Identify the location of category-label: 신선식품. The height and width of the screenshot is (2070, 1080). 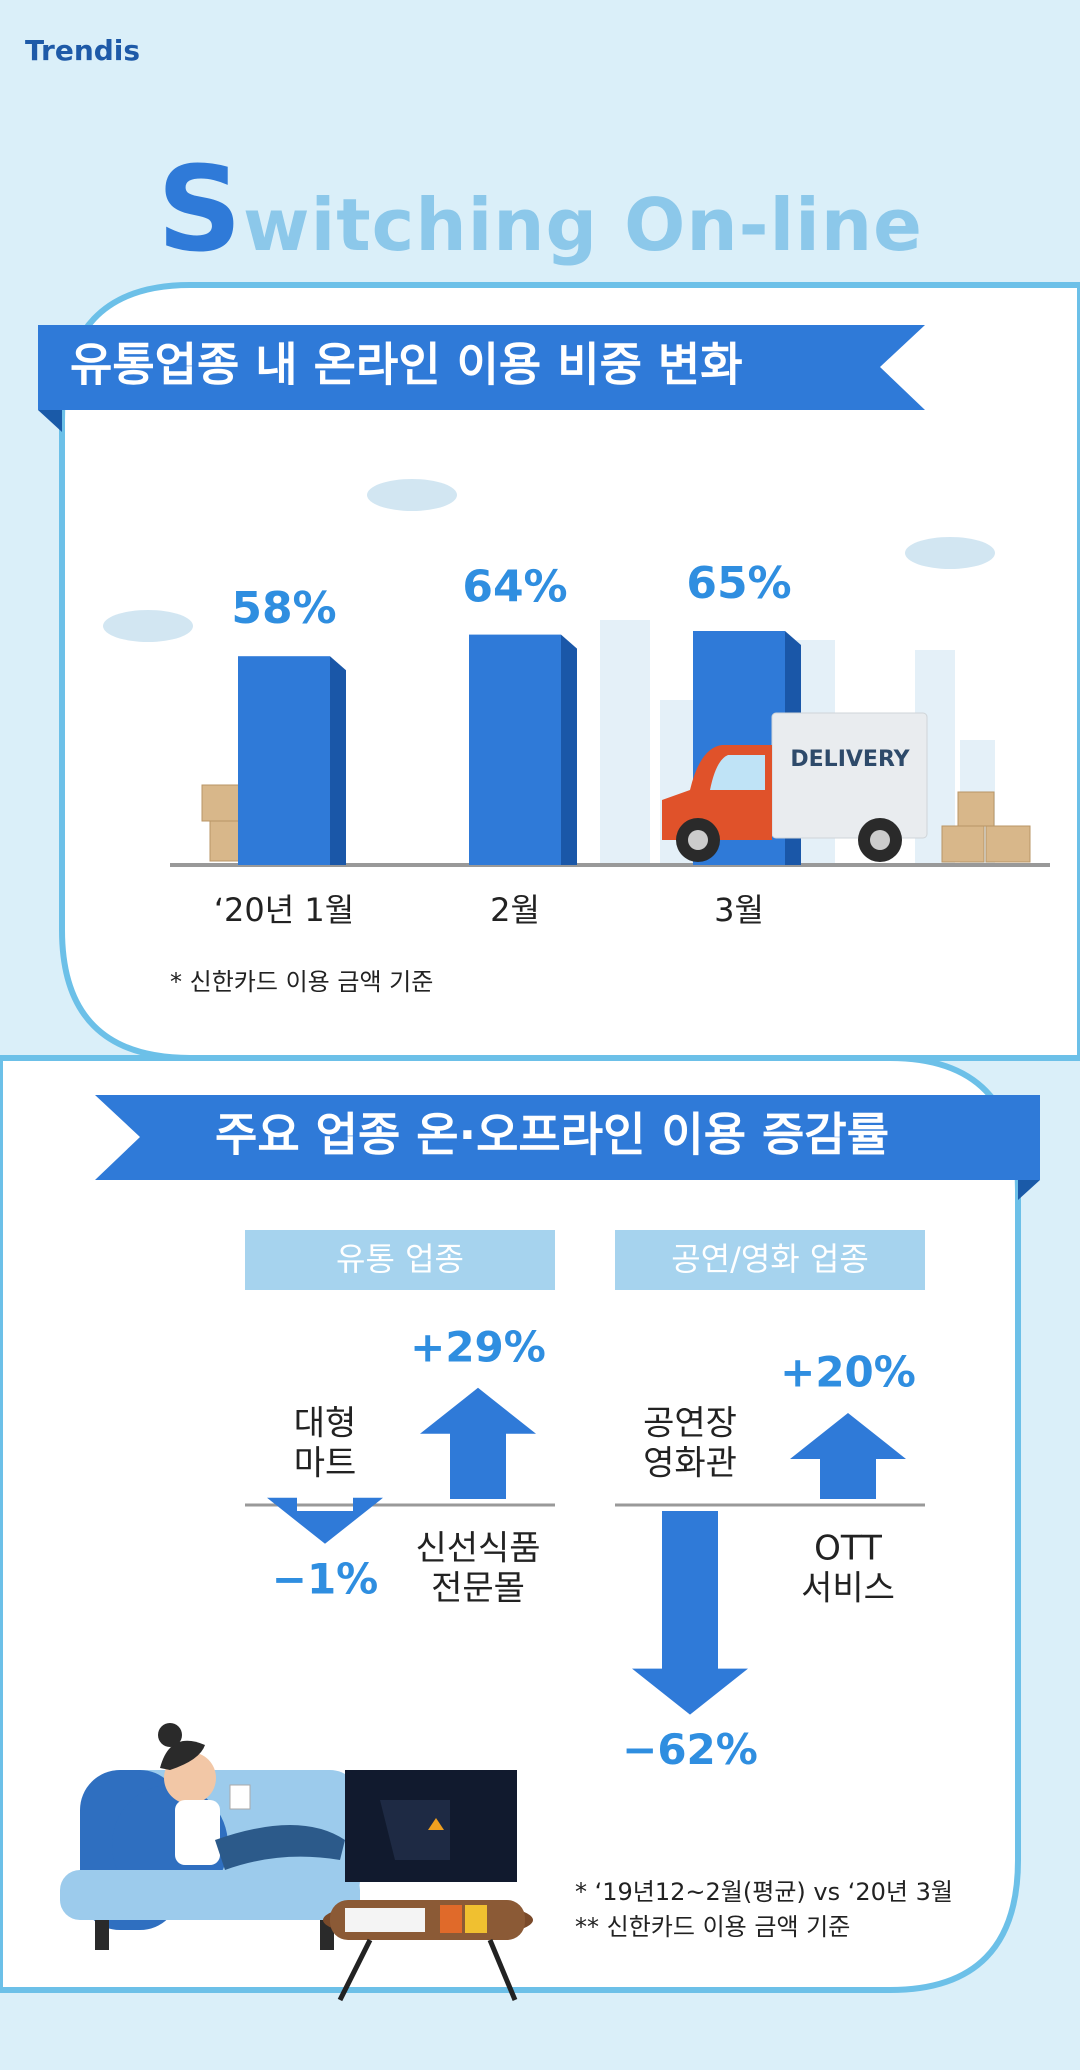
(477, 1549).